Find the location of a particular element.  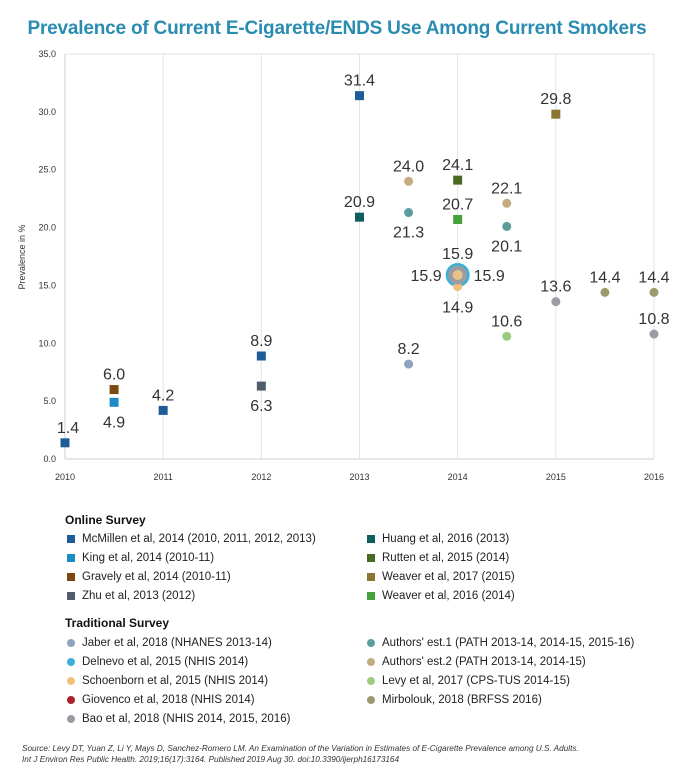

data-label: 10.8 is located at coordinates (653, 319).